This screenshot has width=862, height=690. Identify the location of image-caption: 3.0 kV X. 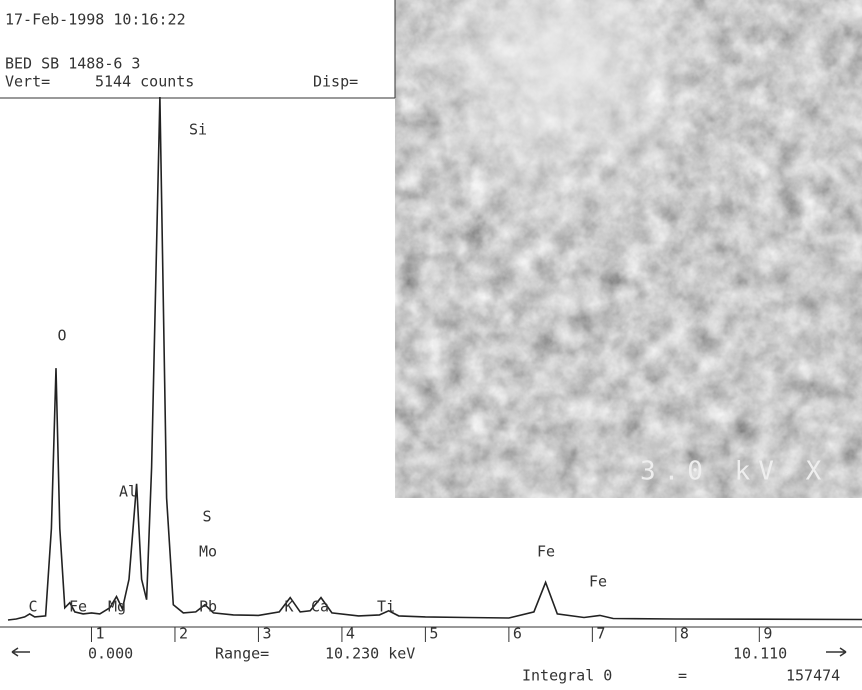
(734, 472).